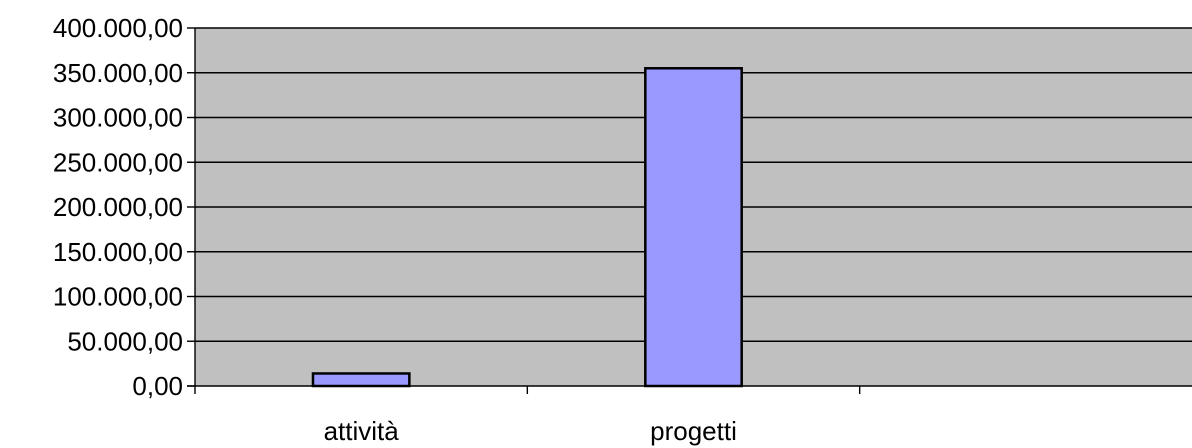  What do you see at coordinates (362, 431) in the screenshot?
I see `x-tick-label: attività` at bounding box center [362, 431].